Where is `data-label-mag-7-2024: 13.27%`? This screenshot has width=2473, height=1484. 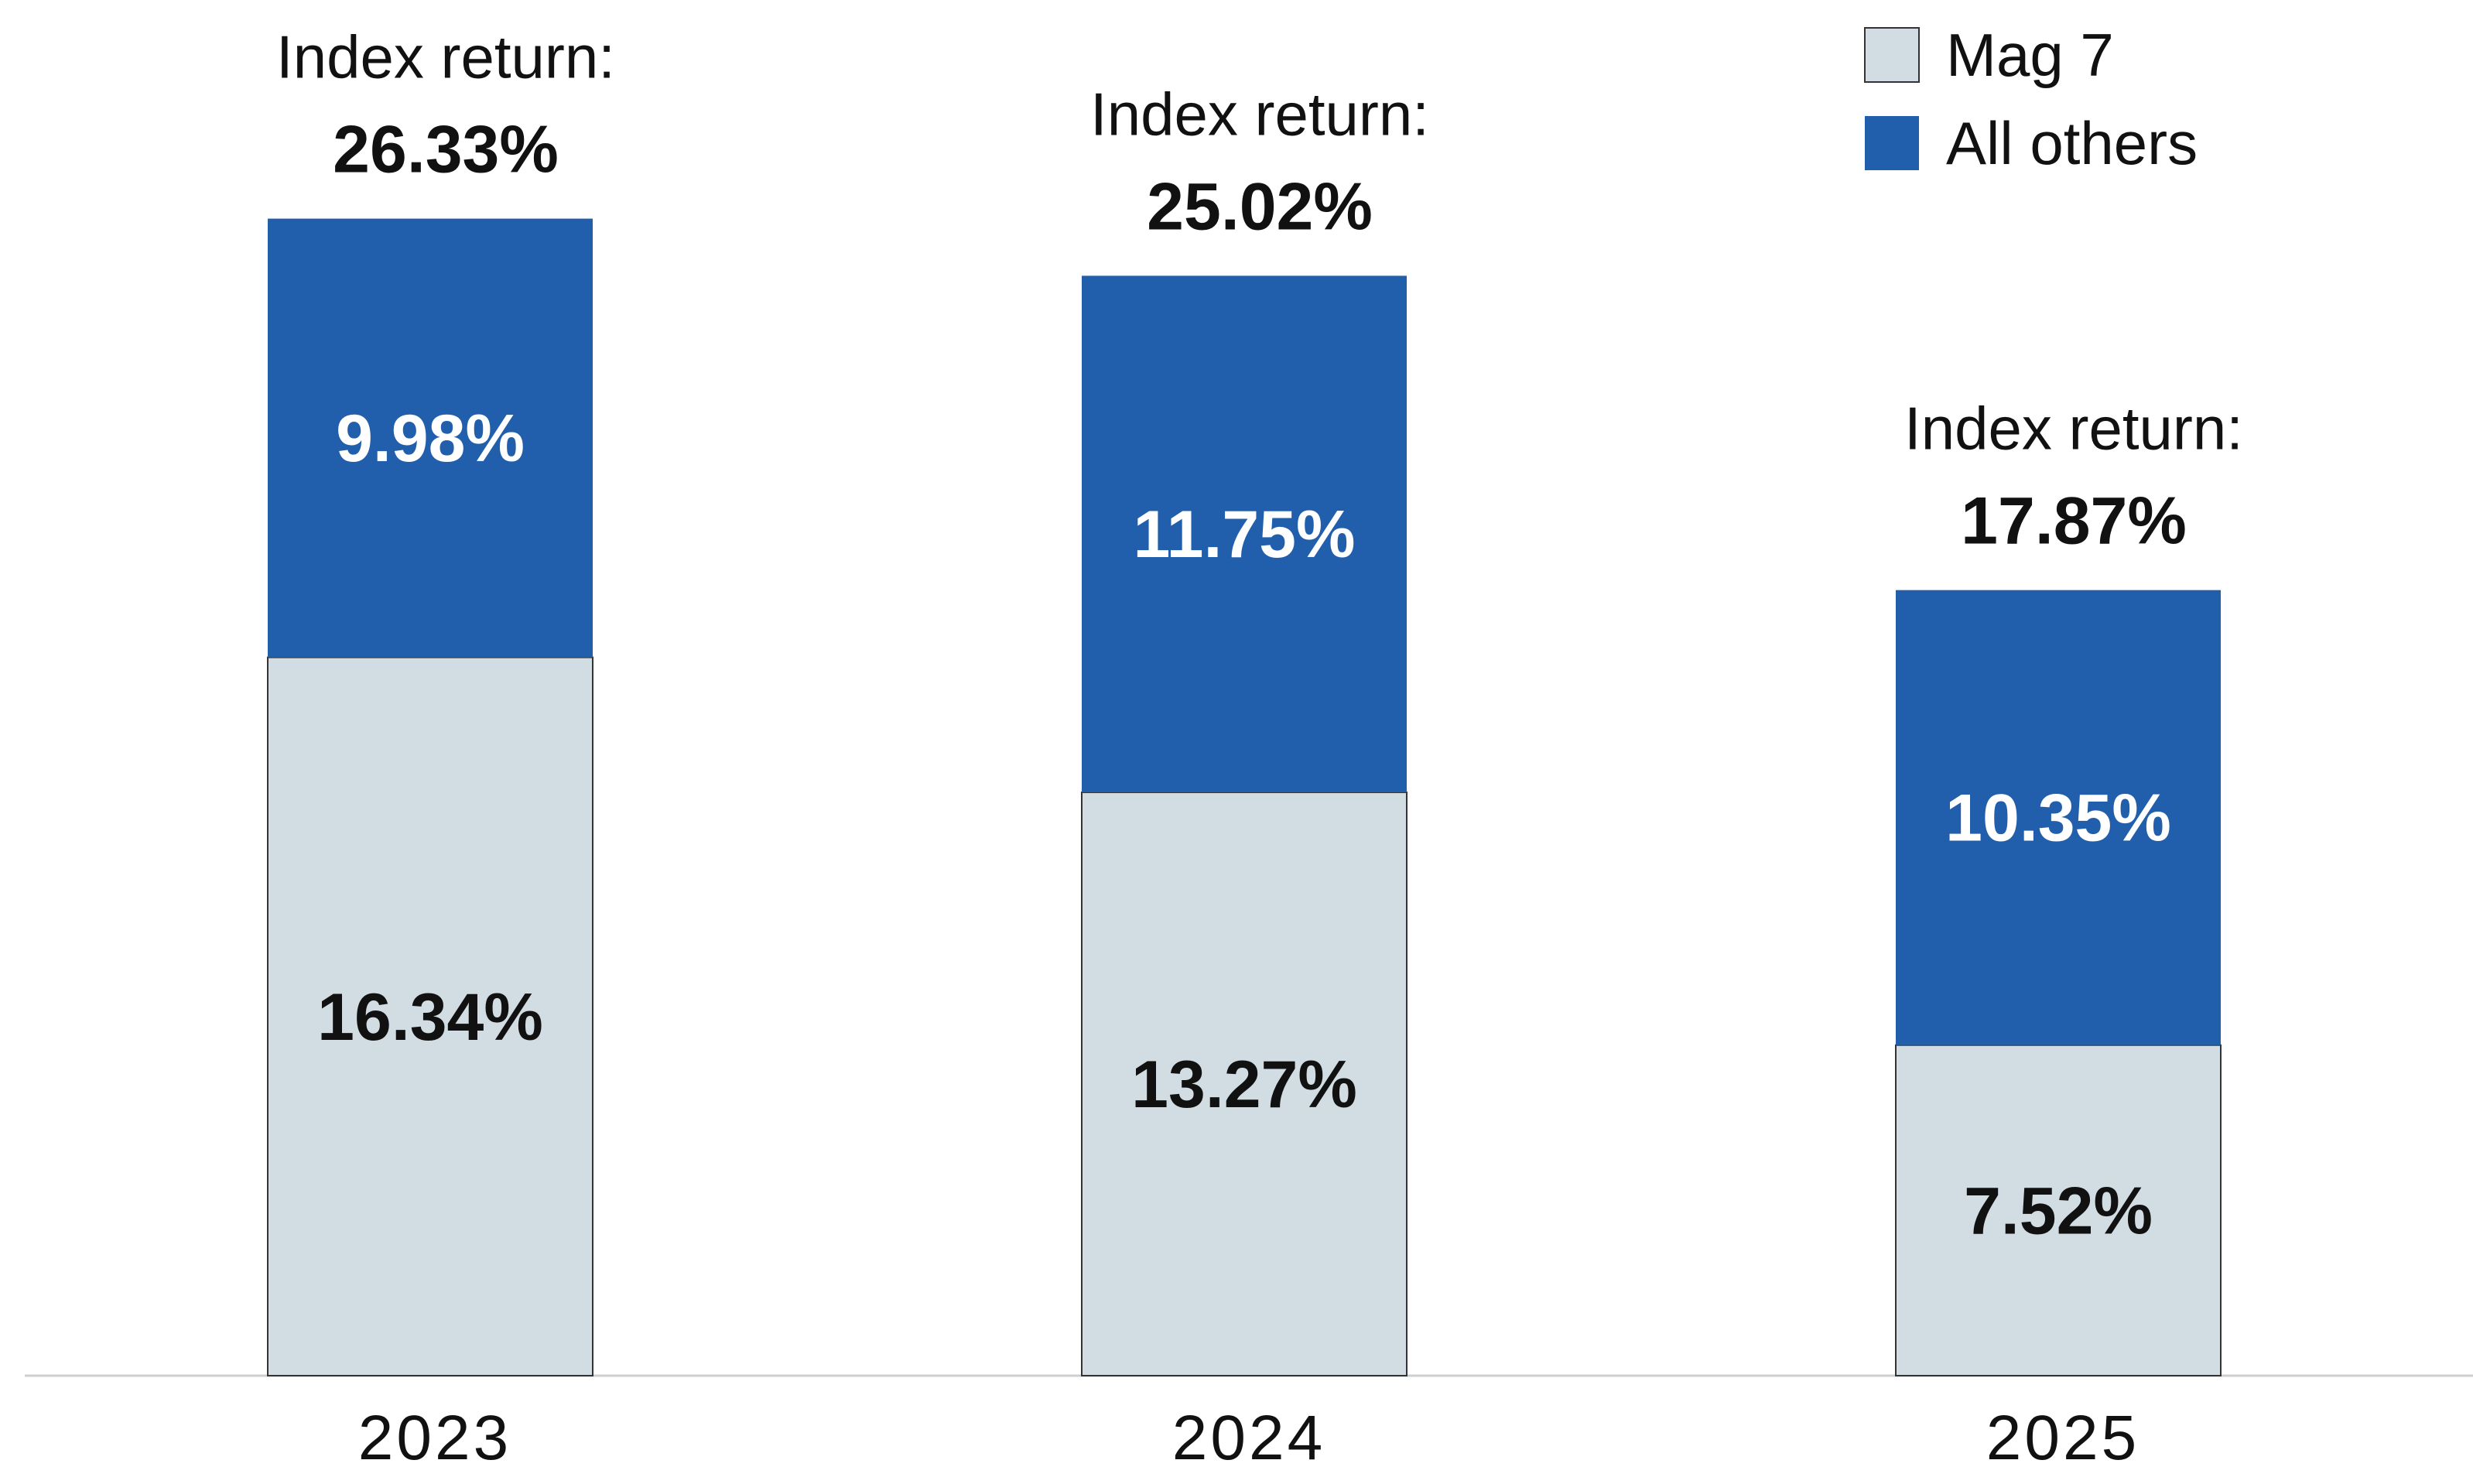
data-label-mag-7-2024: 13.27% is located at coordinates (1244, 1085).